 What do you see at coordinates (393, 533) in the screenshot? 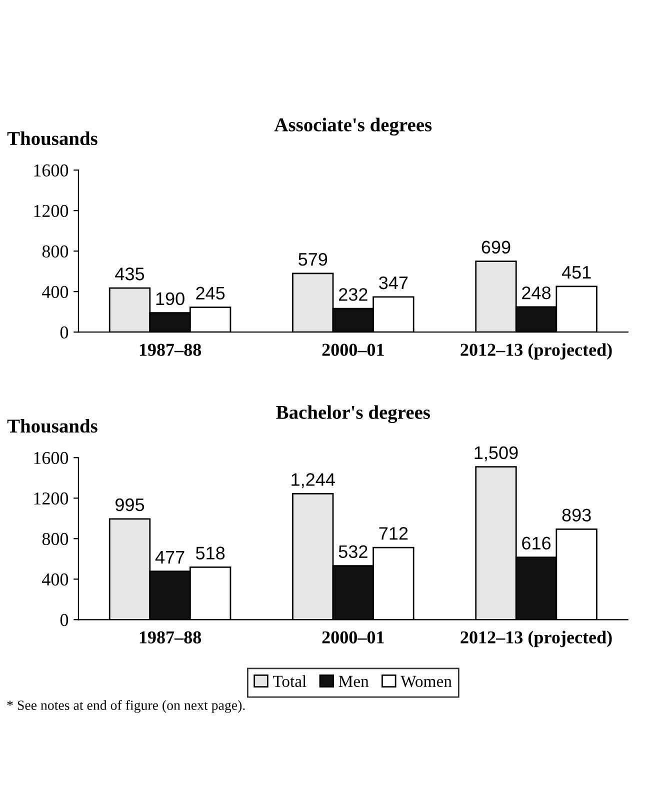
I see `data-label: 712` at bounding box center [393, 533].